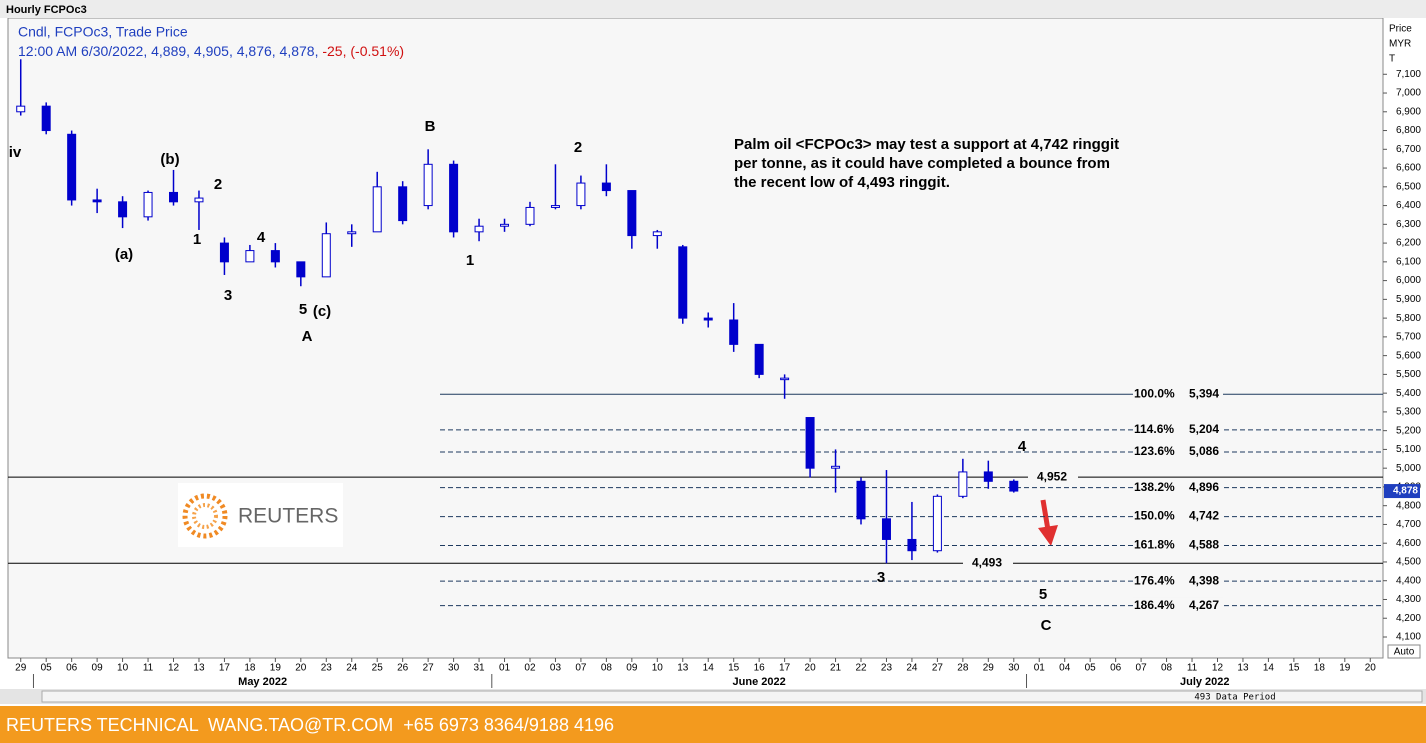 This screenshot has height=743, width=1426. Describe the element at coordinates (1408, 618) in the screenshot. I see `y-tick-label: 4,200` at that location.